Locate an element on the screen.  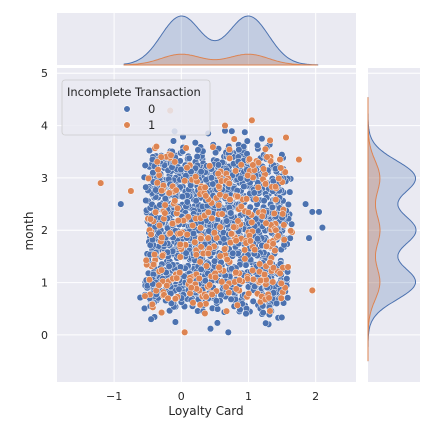
marginal-y-gridlines is located at coordinates (394, 204).